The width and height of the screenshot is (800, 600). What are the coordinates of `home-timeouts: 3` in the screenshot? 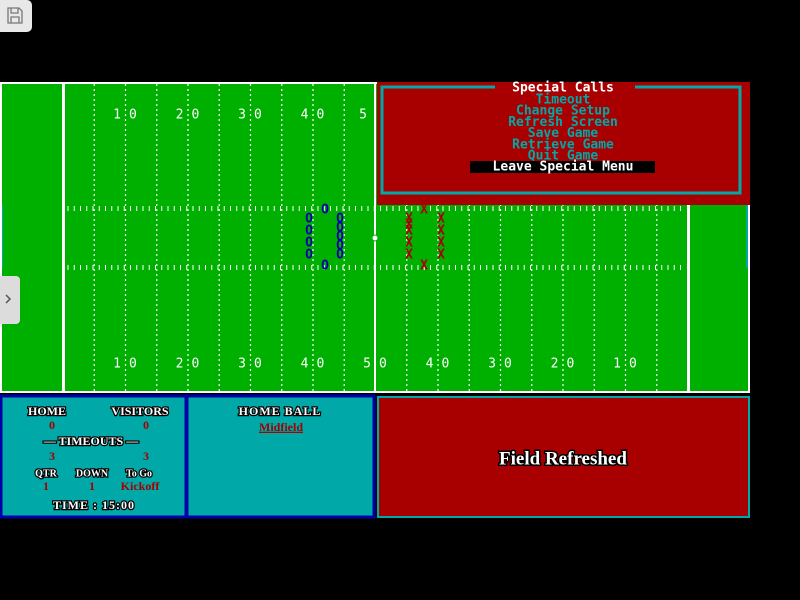 It's located at (52, 456).